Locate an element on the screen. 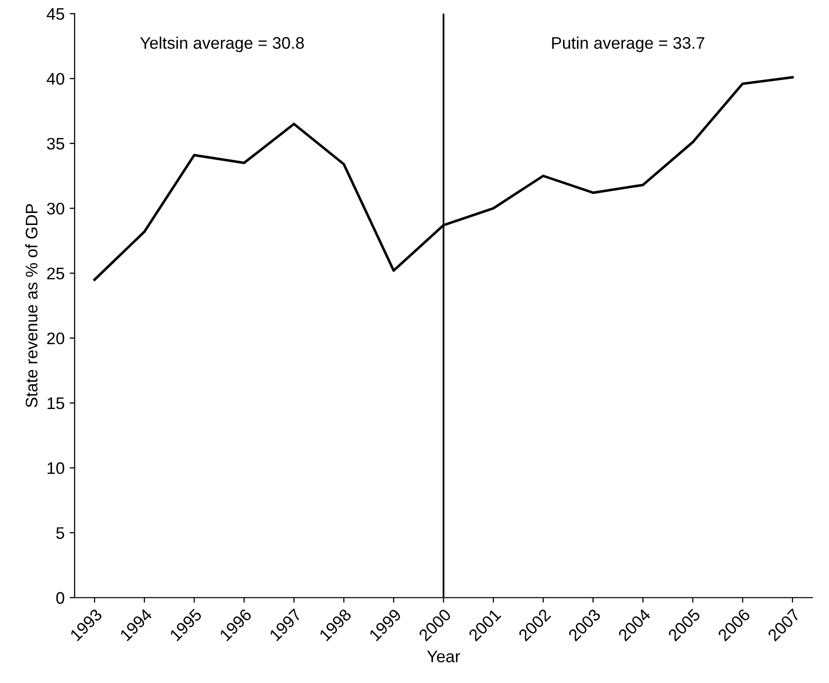 The width and height of the screenshot is (829, 683). y-tick-label: 25 is located at coordinates (55, 274).